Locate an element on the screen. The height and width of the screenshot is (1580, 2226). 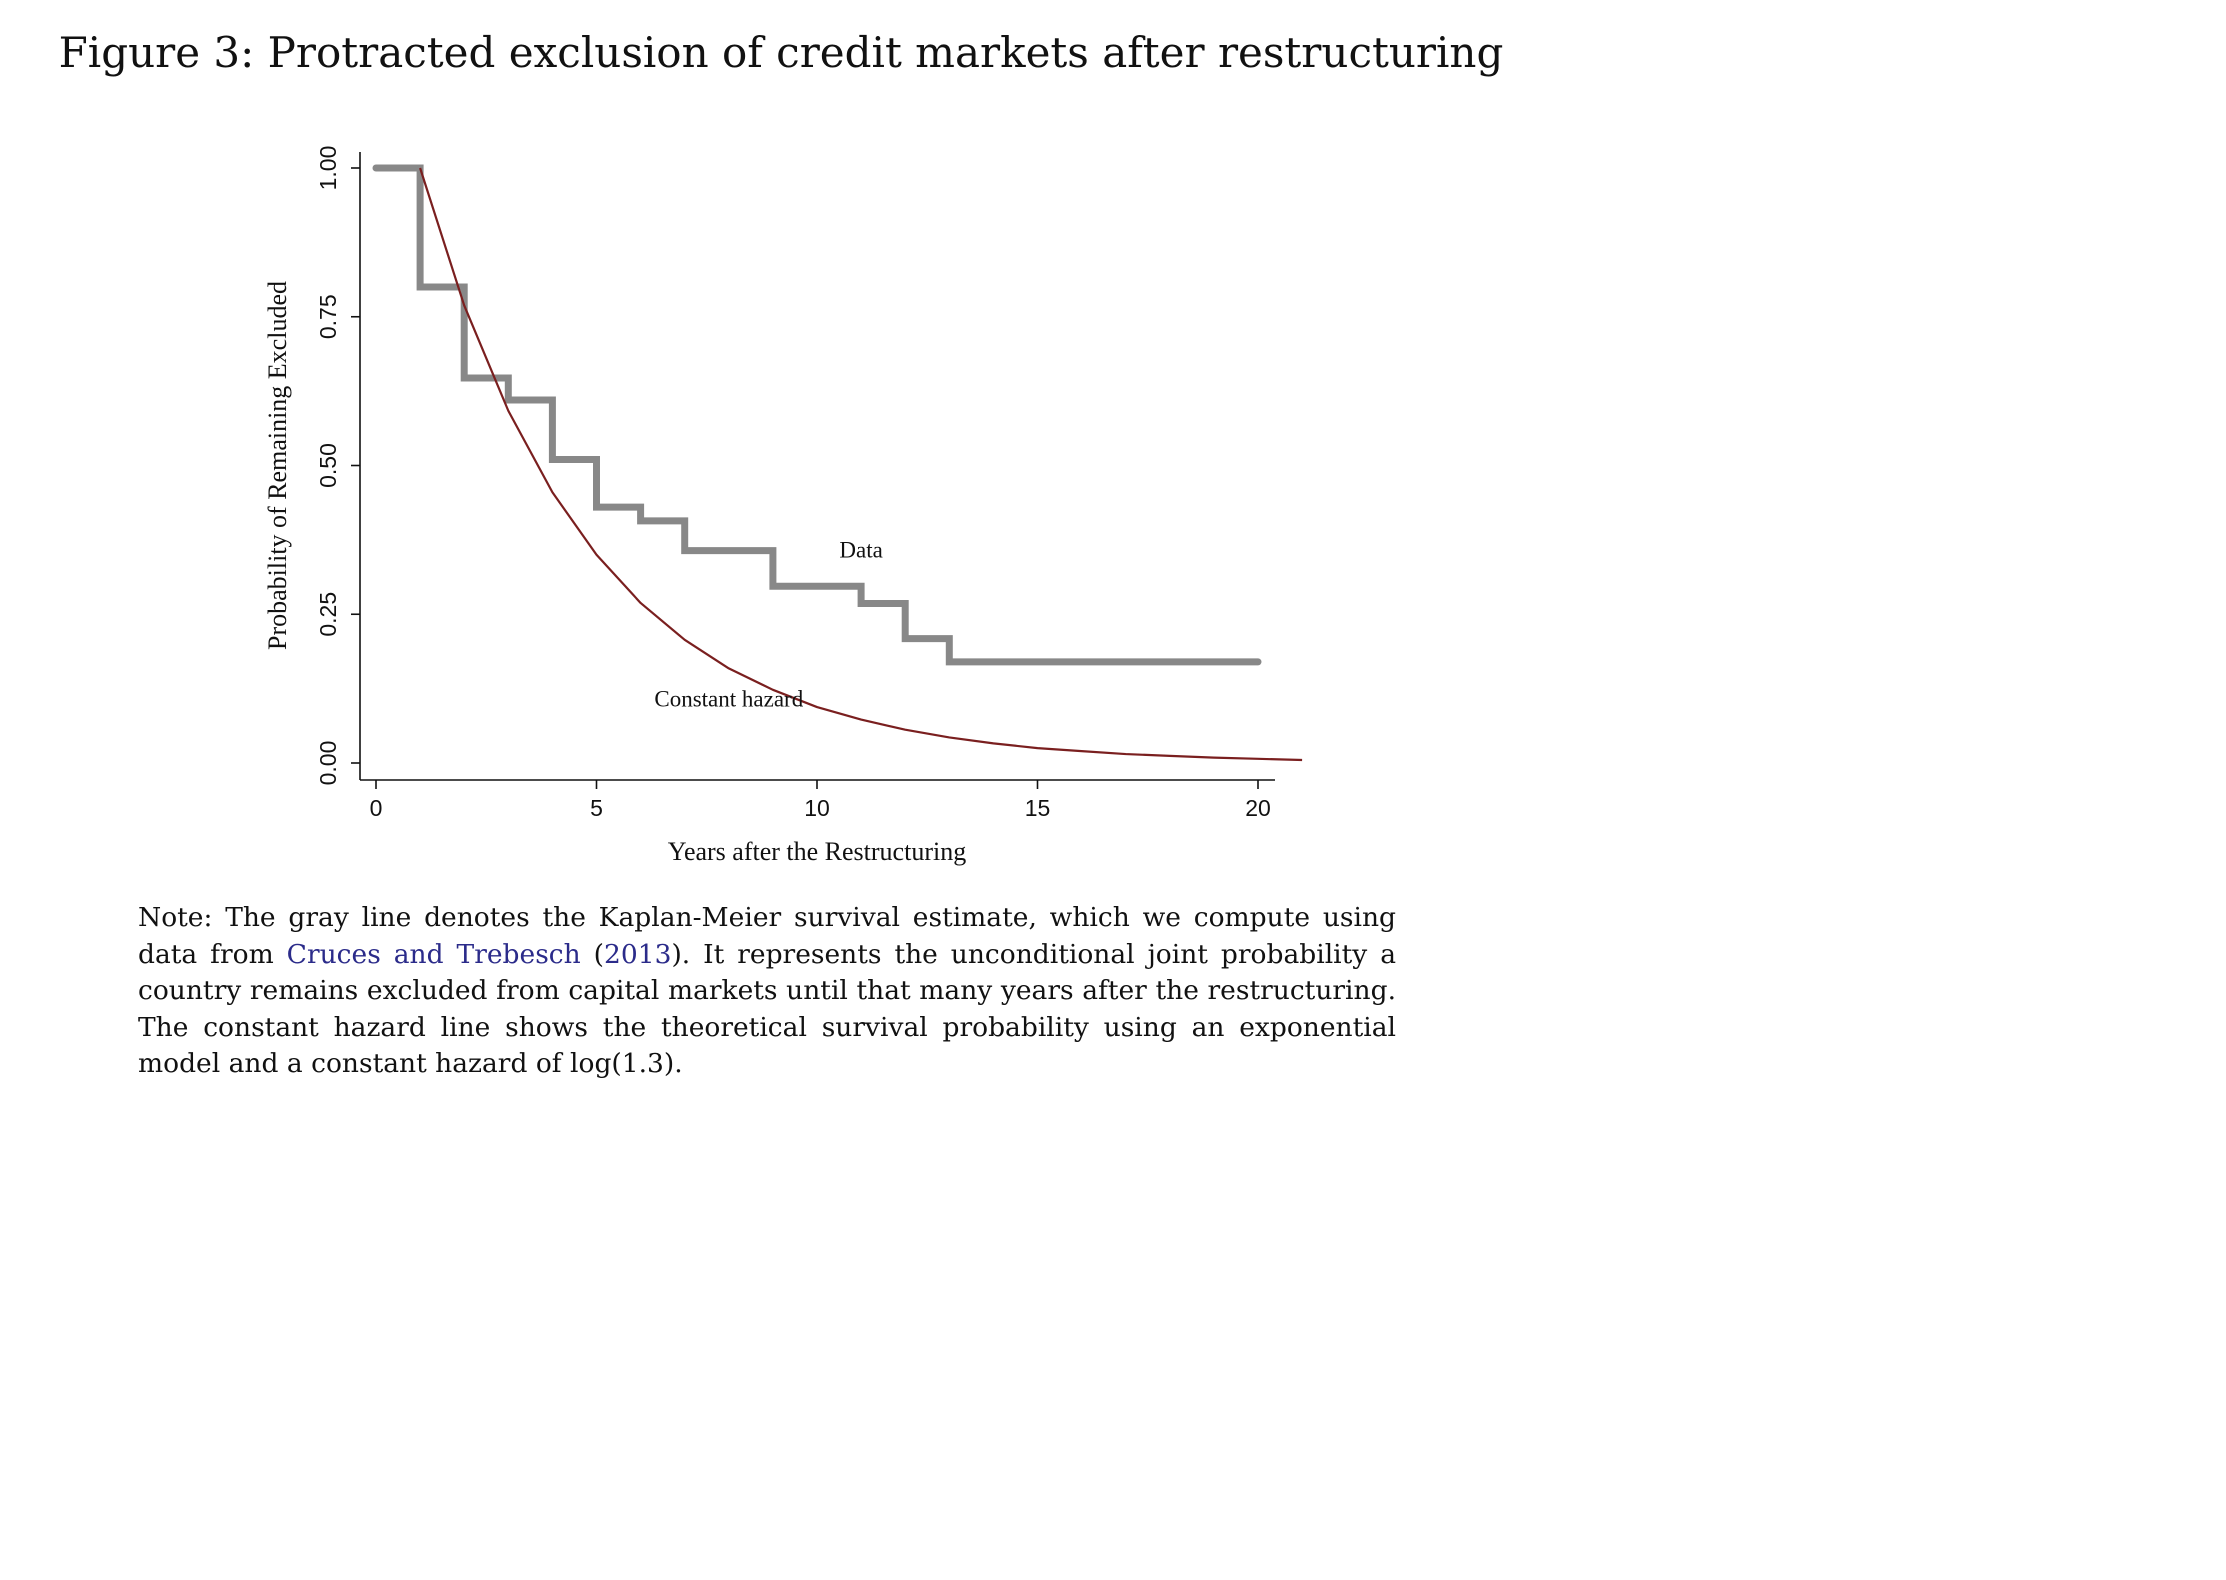
series-annotation-label: Constant hazard is located at coordinates (728, 698).